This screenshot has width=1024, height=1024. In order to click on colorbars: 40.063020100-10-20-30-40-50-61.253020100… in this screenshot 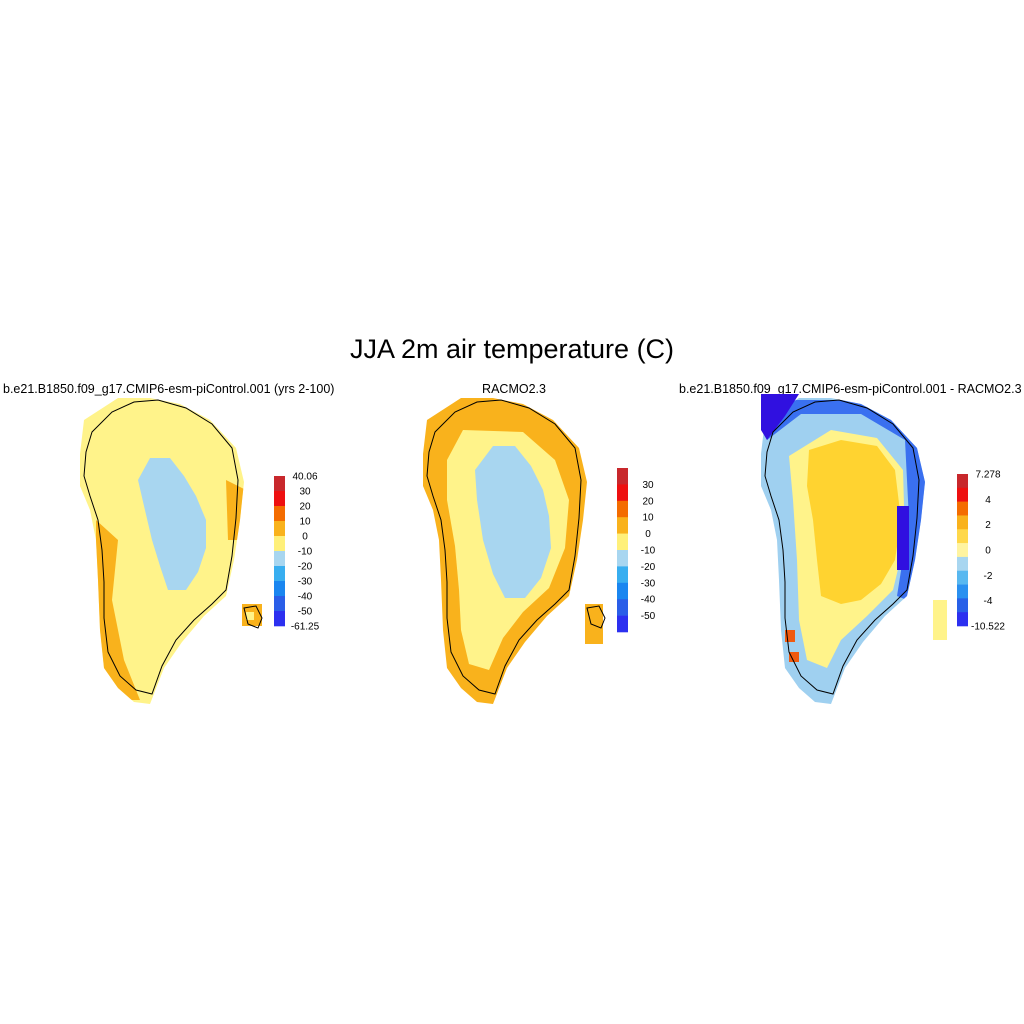, I will do `click(639, 550)`.